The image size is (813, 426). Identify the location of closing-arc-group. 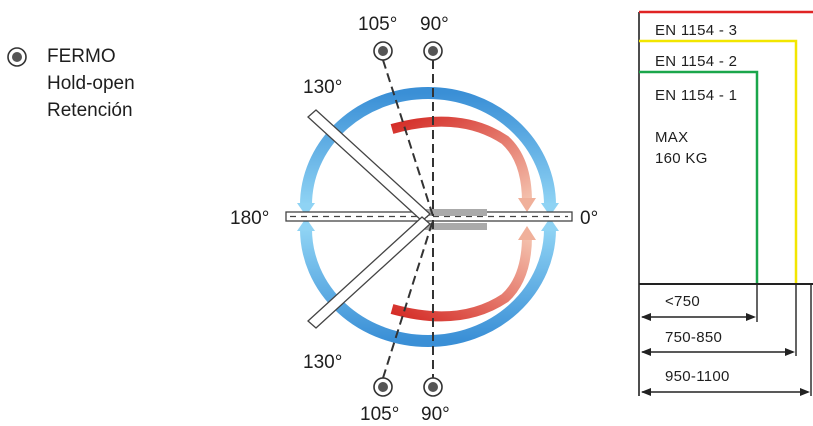
(463, 219).